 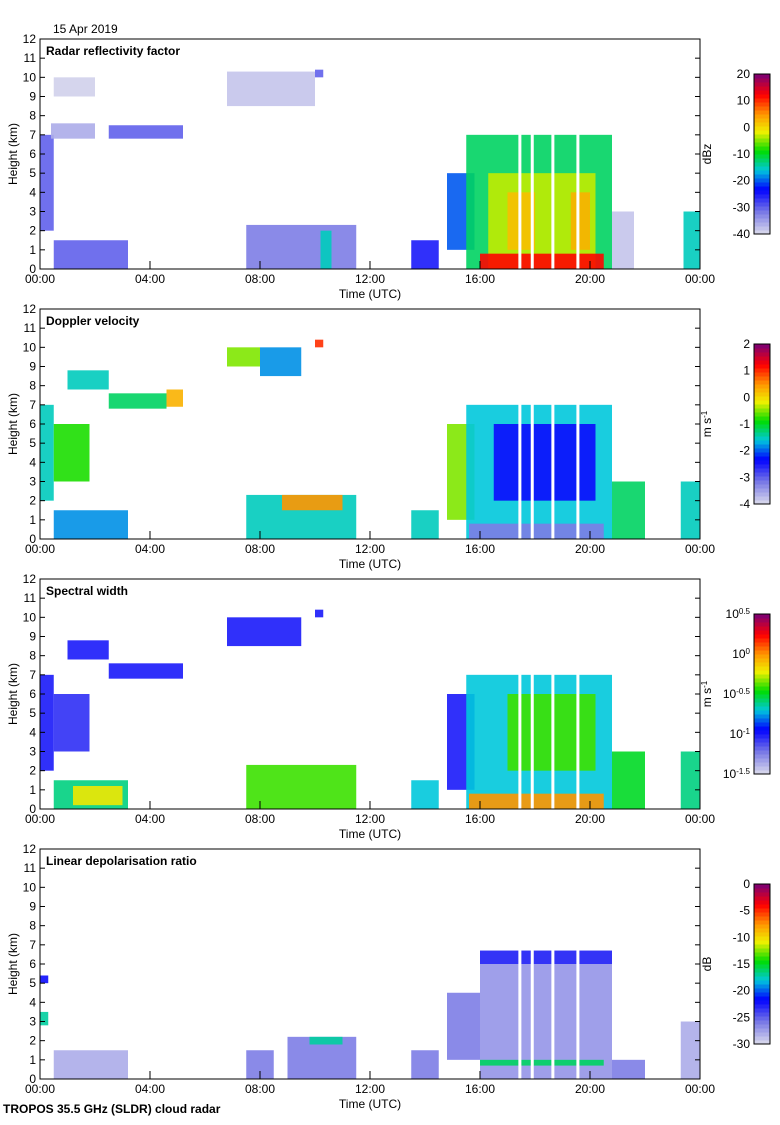 I want to click on x-tick-label: 08:00, so click(x=260, y=1089).